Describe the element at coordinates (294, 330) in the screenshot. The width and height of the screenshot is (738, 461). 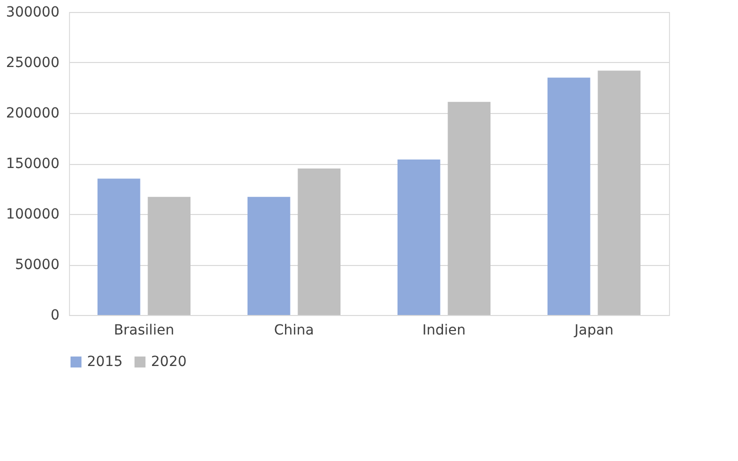
I see `x-tick-label: China` at that location.